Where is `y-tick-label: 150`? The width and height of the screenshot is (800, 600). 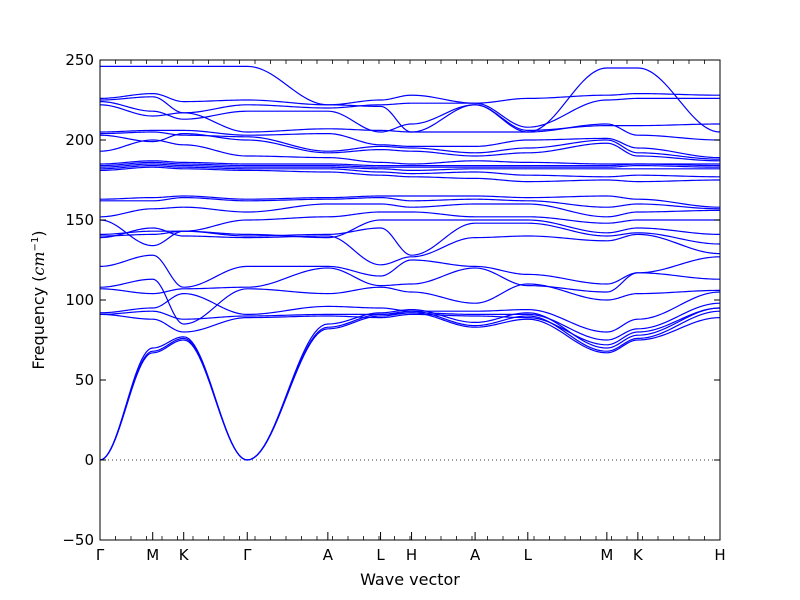 y-tick-label: 150 is located at coordinates (79, 220).